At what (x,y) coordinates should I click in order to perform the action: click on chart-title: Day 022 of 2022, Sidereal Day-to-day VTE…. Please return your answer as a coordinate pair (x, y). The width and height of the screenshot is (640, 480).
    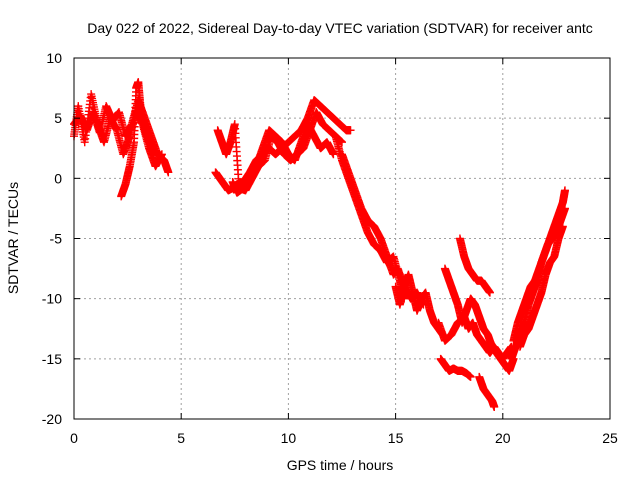
    Looking at the image, I should click on (340, 28).